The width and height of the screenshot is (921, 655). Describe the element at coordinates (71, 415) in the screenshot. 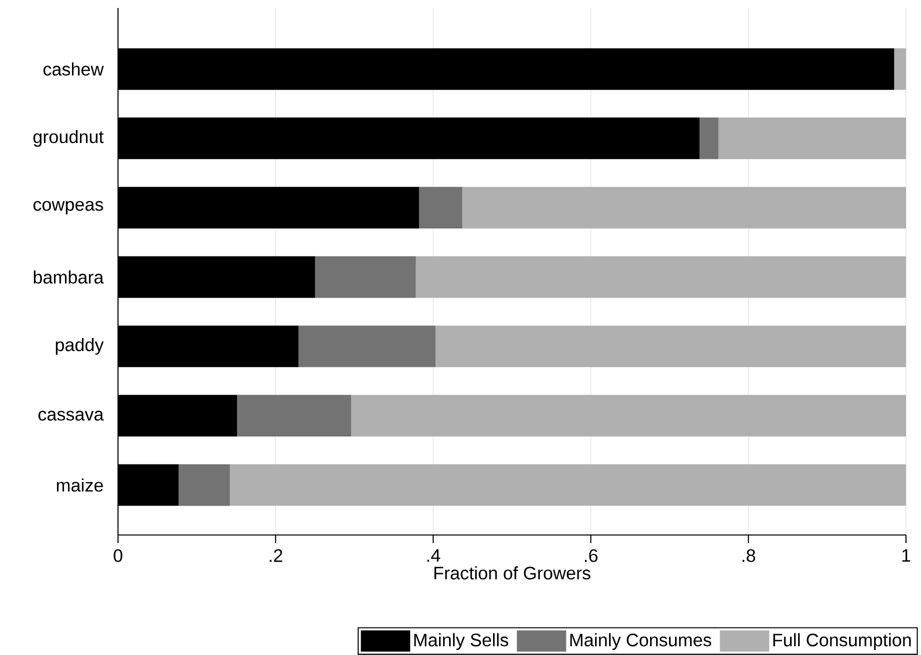

I see `y-tick-label: cassava` at that location.